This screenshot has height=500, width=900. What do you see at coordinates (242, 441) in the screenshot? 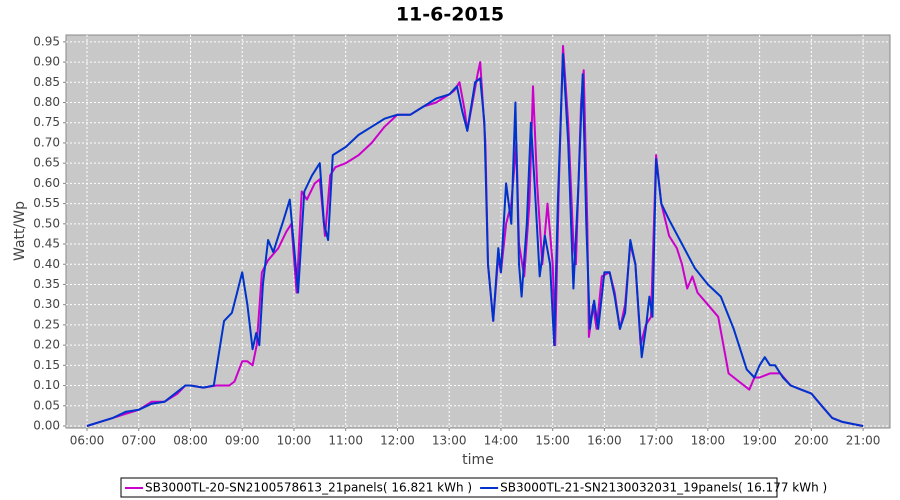
I see `x-tick-label: 09:00` at bounding box center [242, 441].